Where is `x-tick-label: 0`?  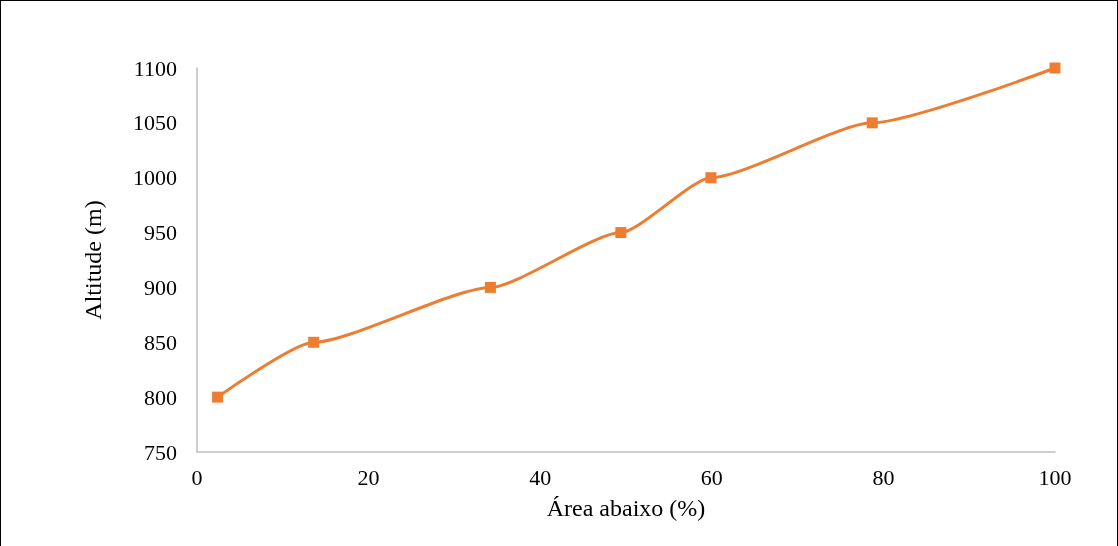 x-tick-label: 0 is located at coordinates (197, 477).